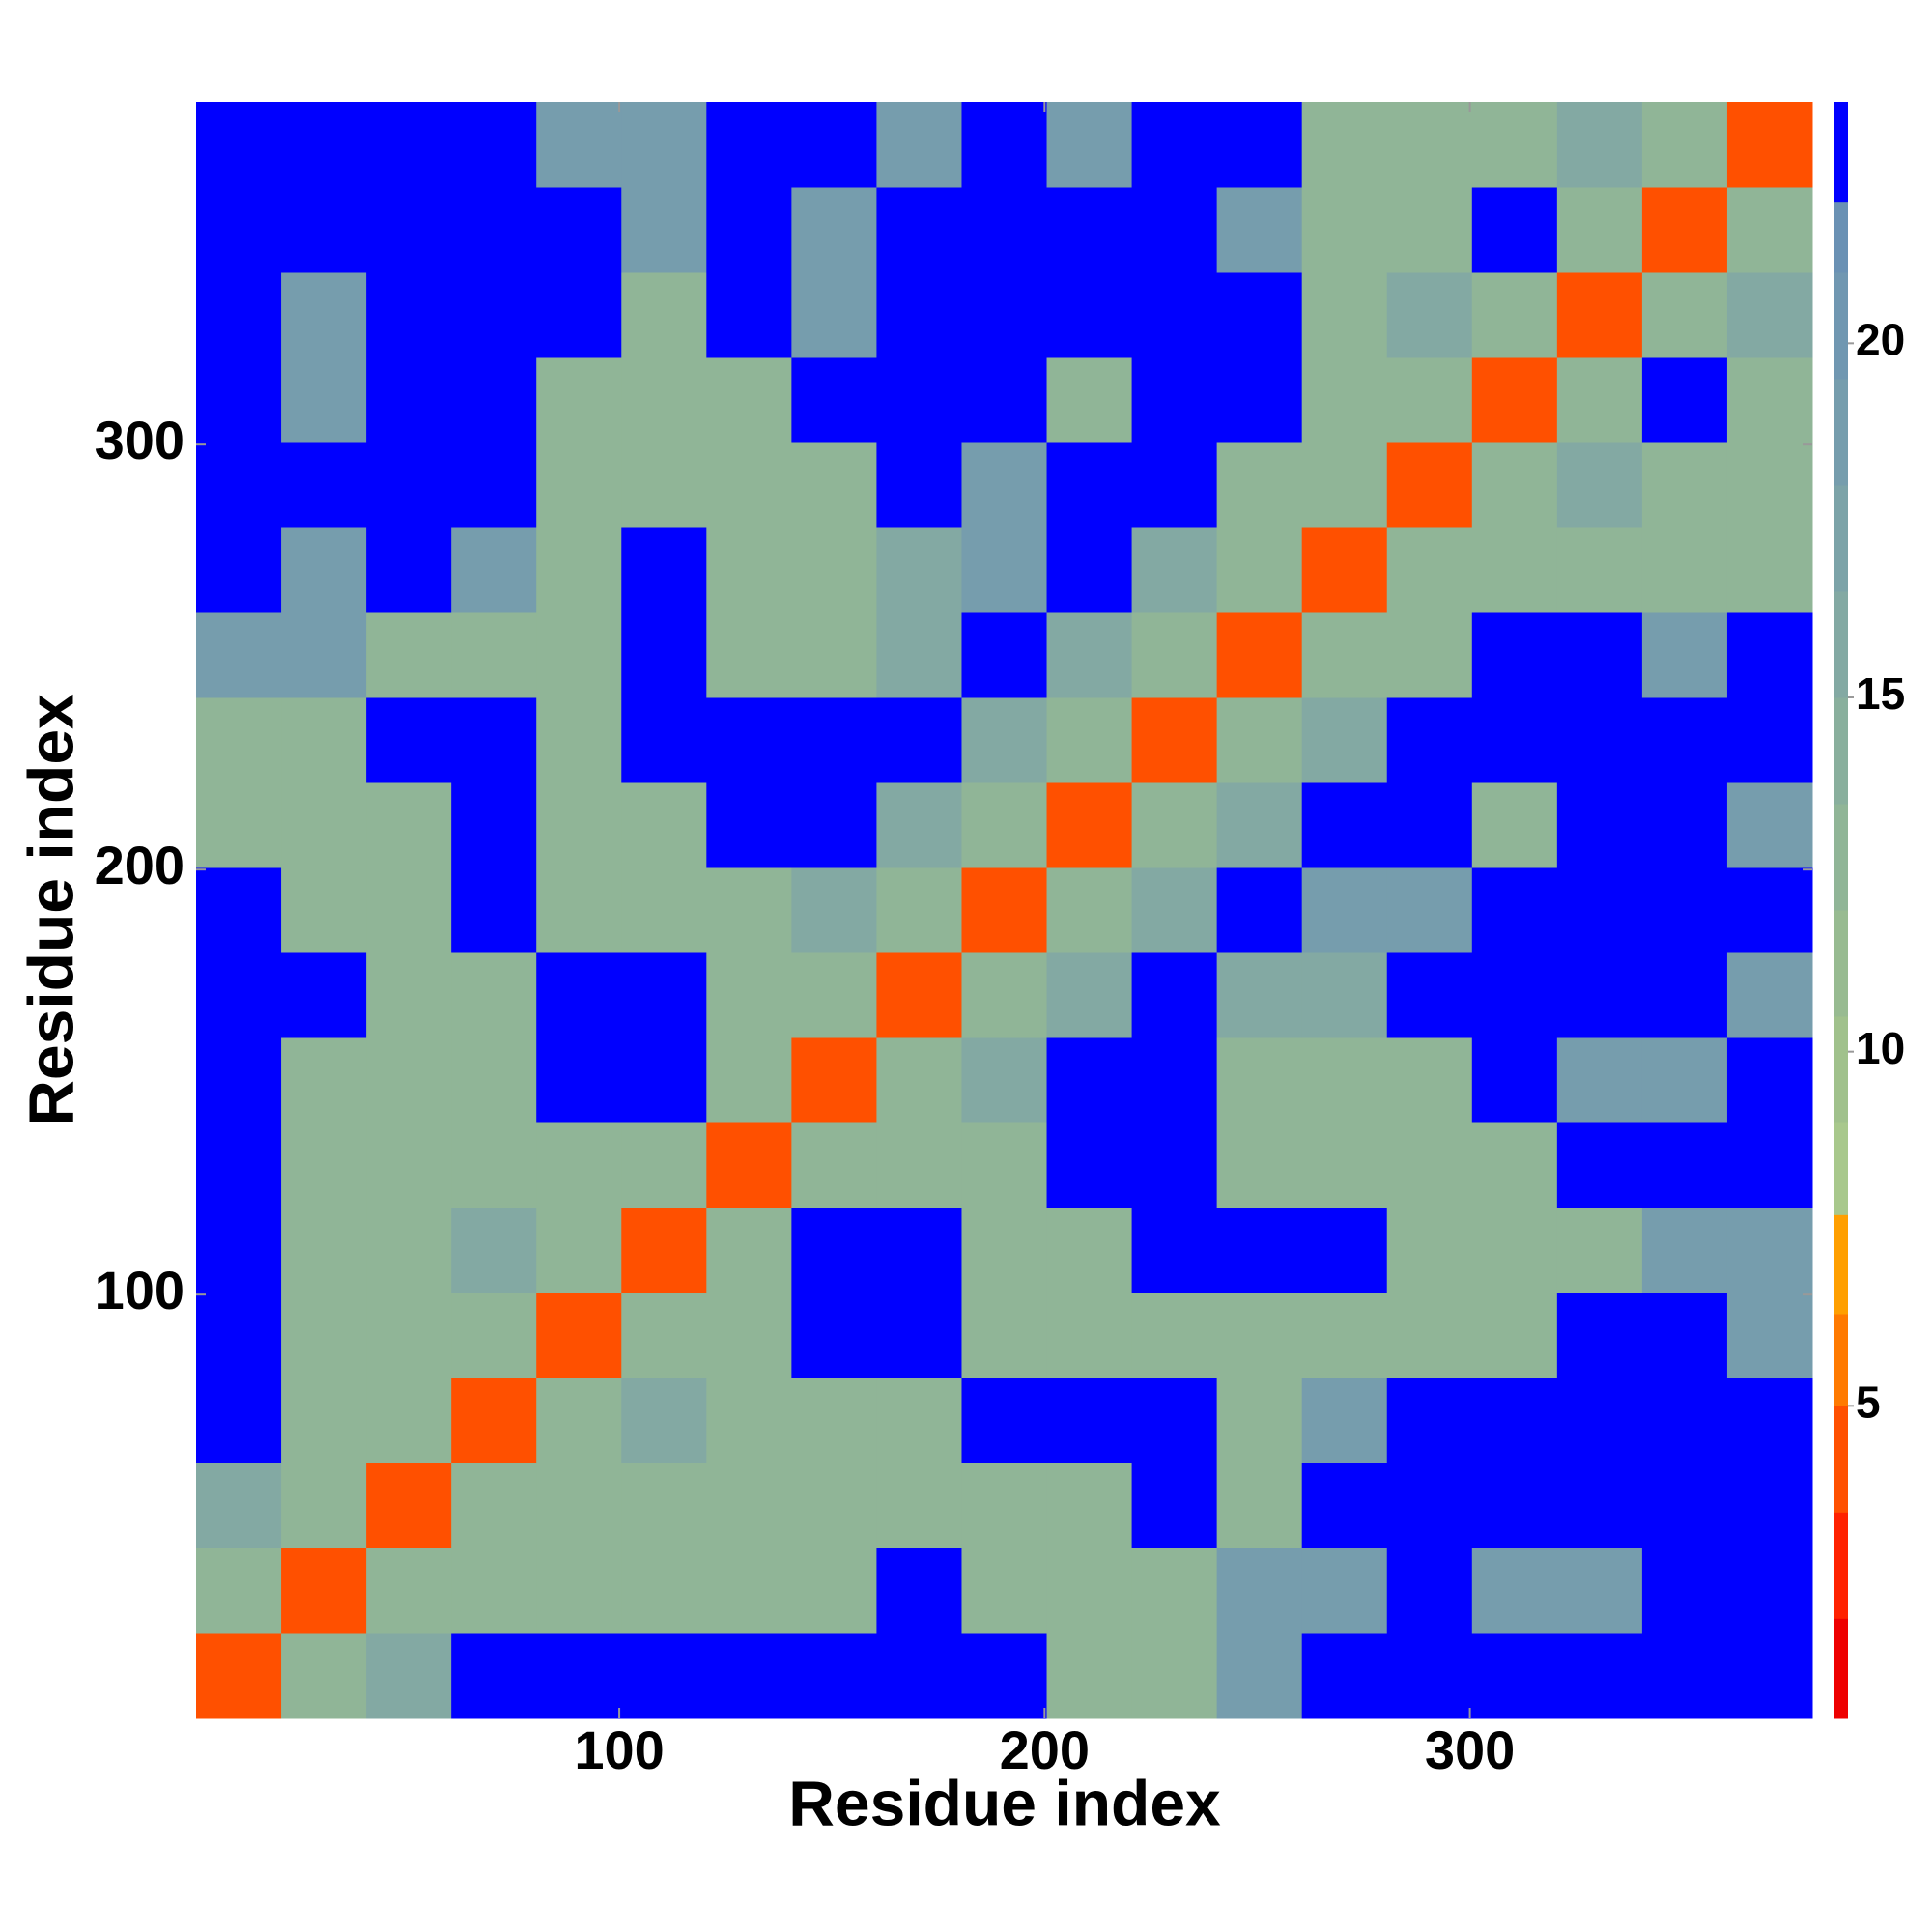 This screenshot has height=1932, width=1932. Describe the element at coordinates (1880, 1048) in the screenshot. I see `colorbar-tick-label: 10` at that location.